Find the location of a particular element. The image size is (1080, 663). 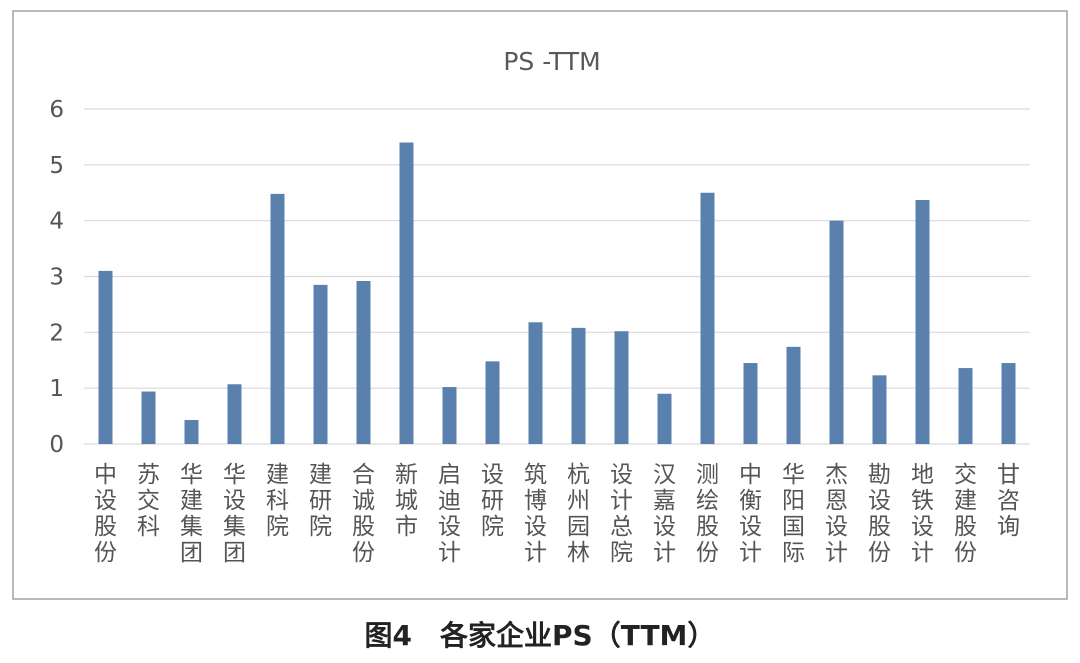

x-category-label: 苏交科 is located at coordinates (148, 501).